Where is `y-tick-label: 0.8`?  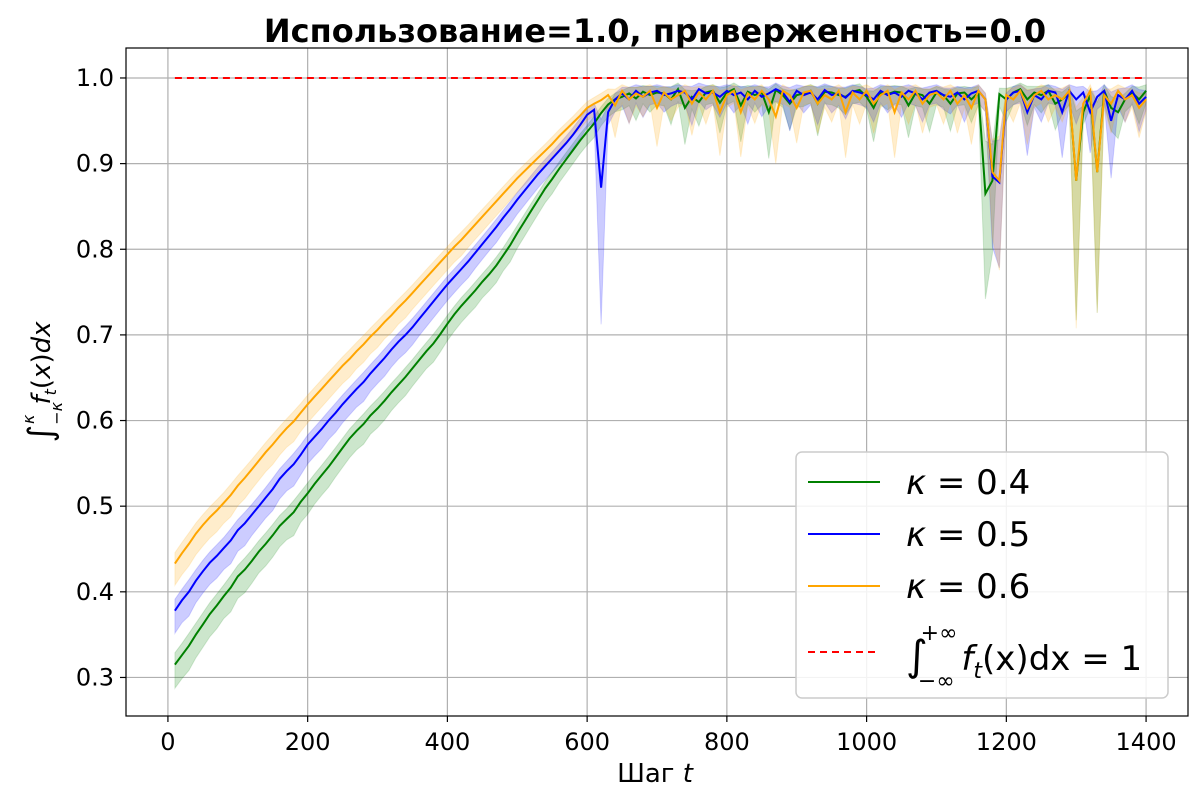
y-tick-label: 0.8 is located at coordinates (95, 249).